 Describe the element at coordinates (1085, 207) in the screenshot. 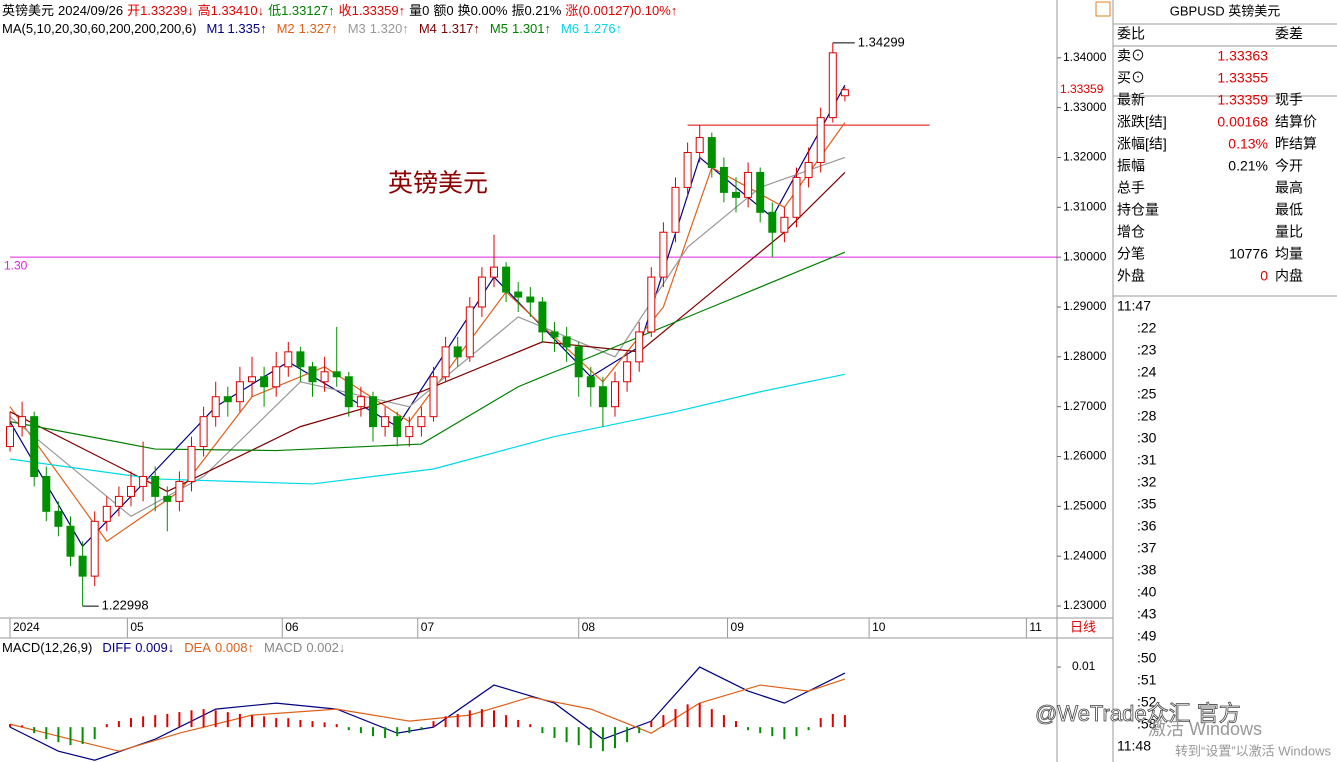

I see `y-tick-label: 1.31000` at that location.